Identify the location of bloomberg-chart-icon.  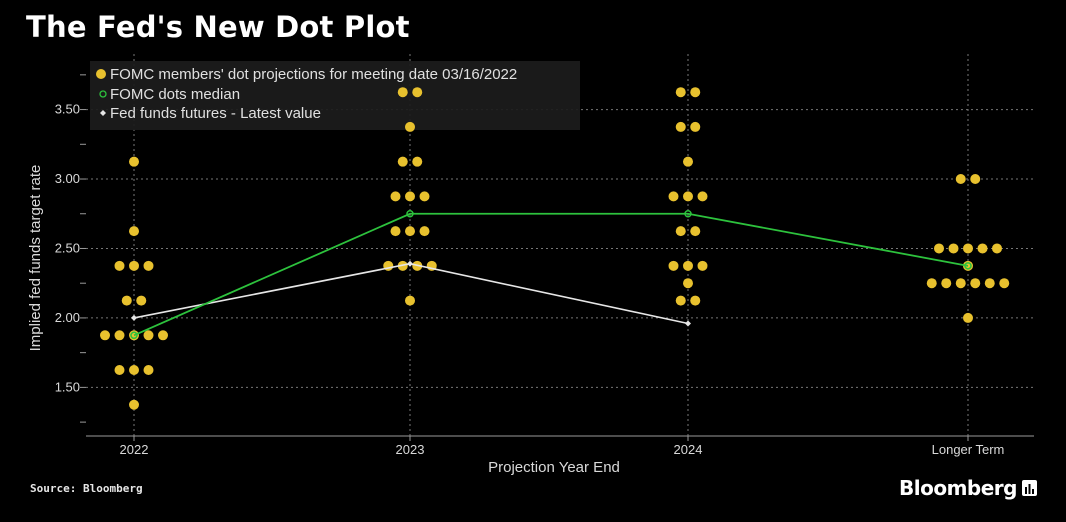
(1029, 488).